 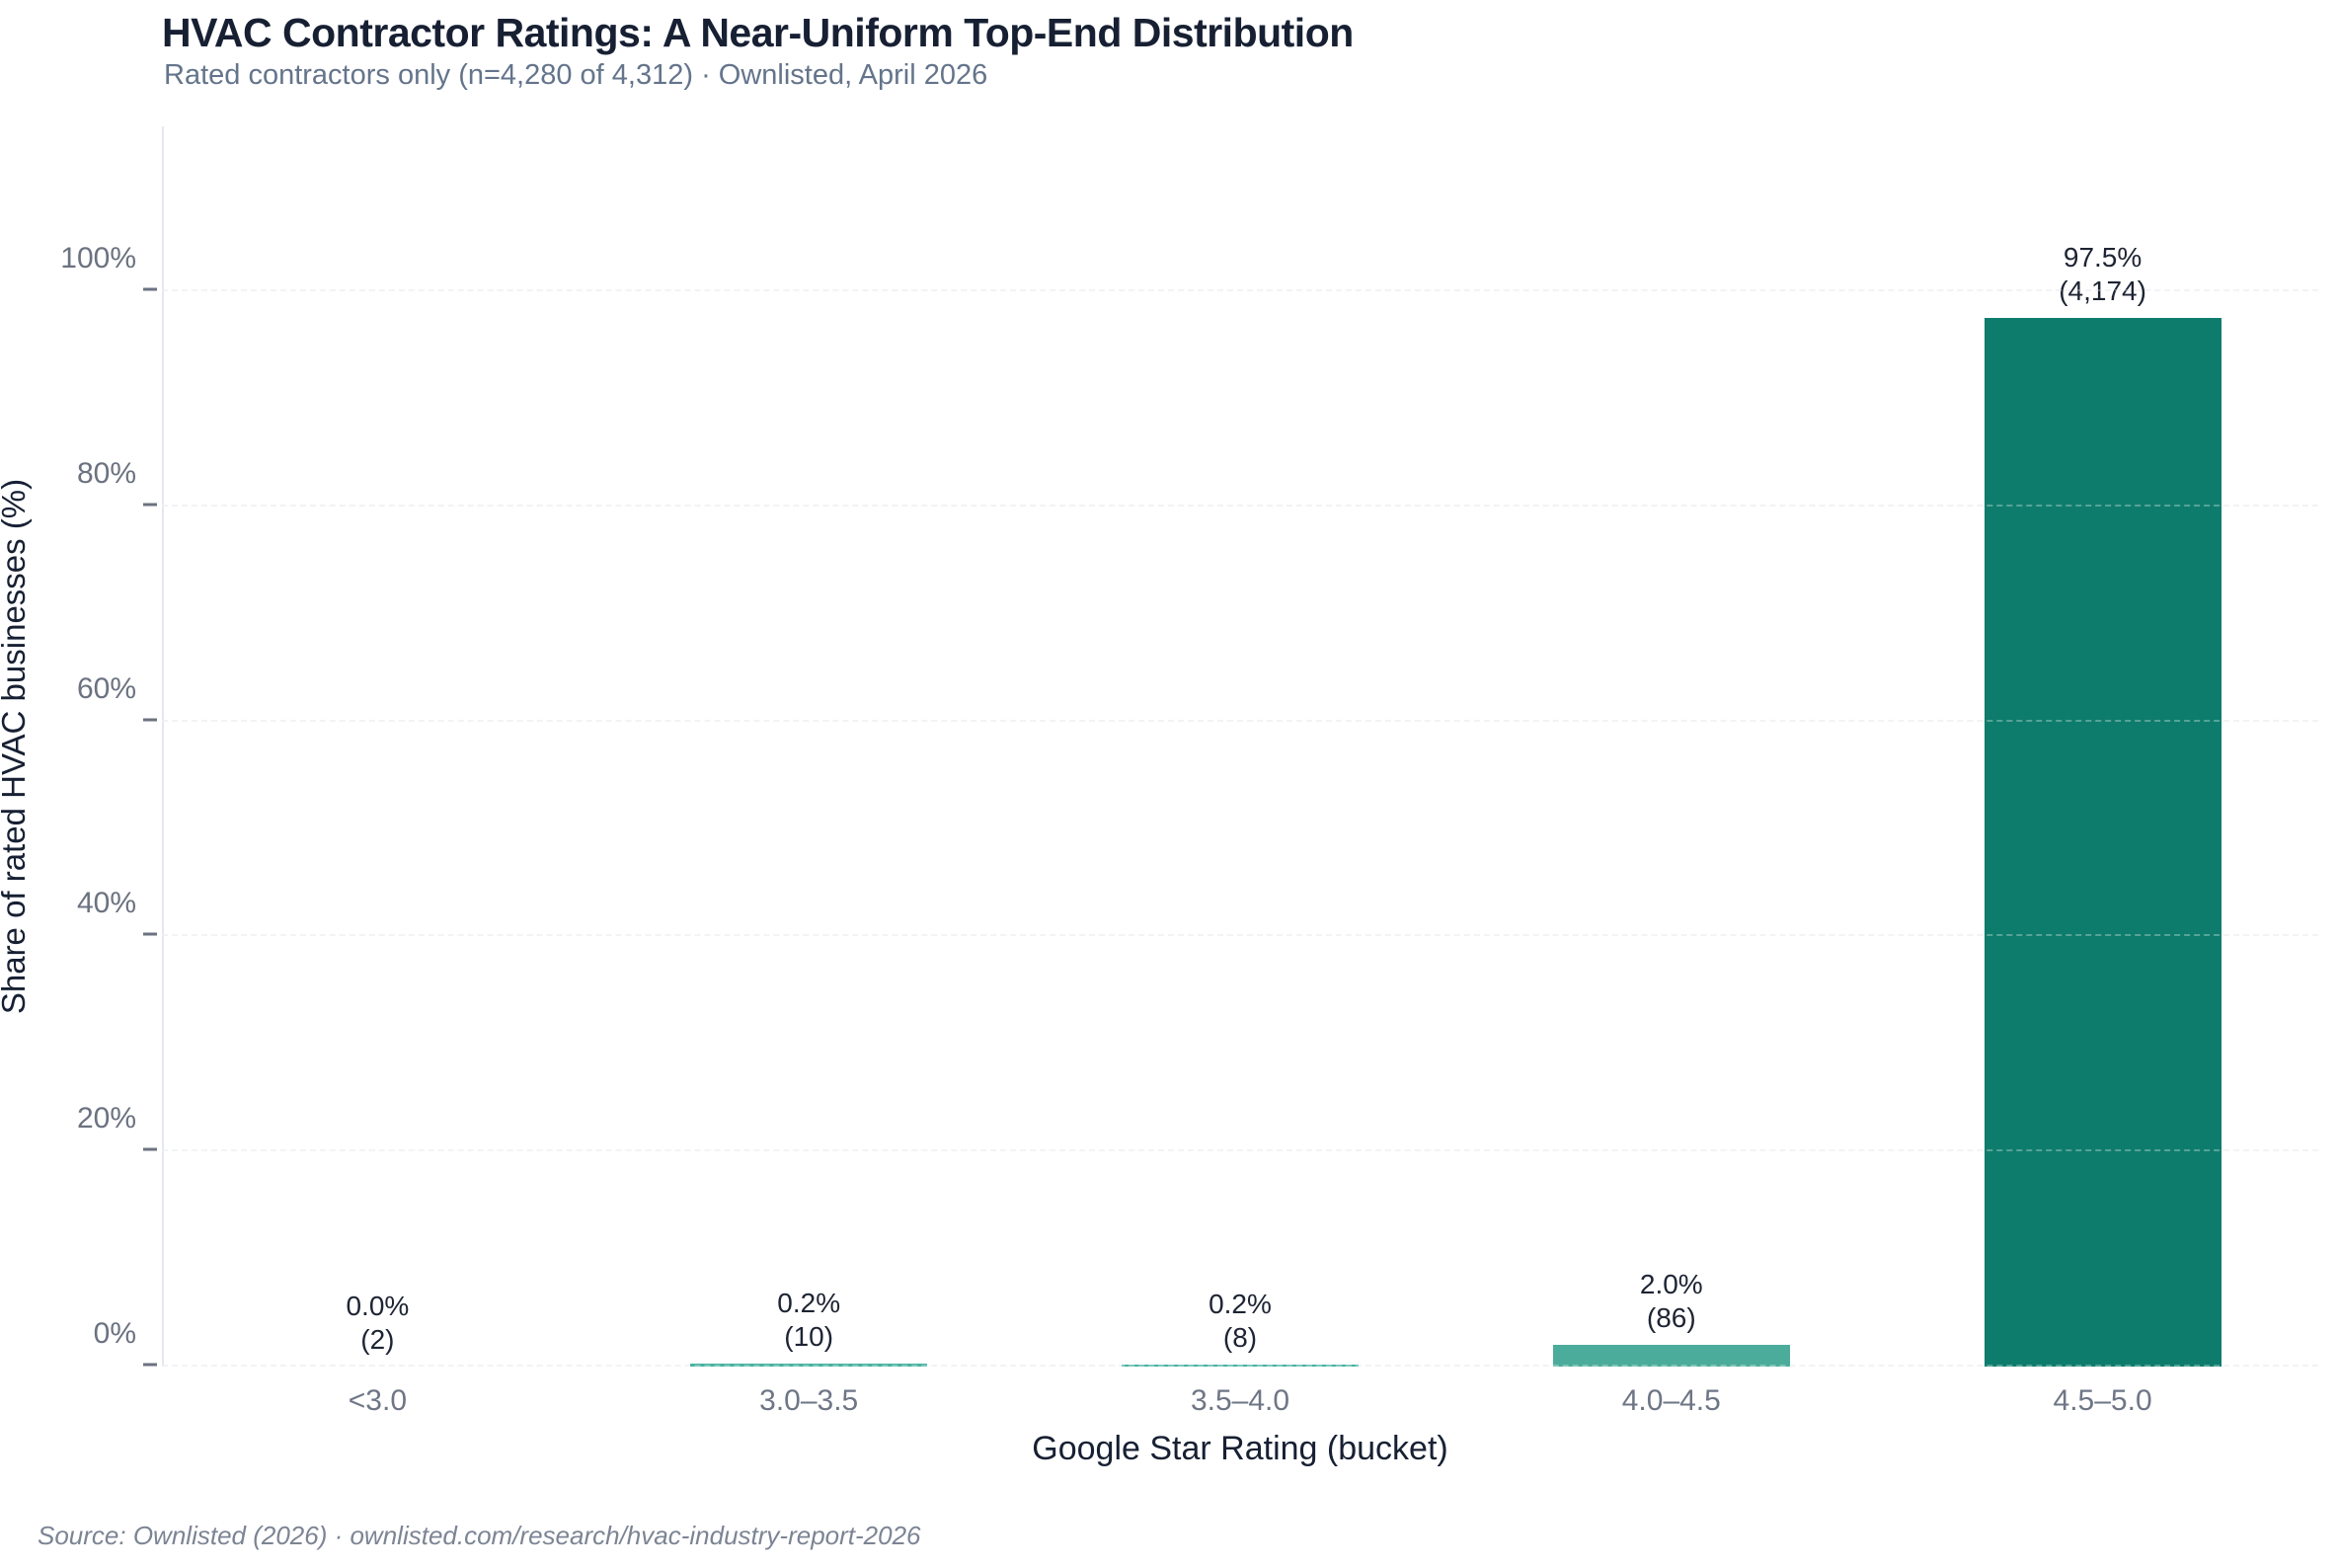 I want to click on bar-4.0–4.5, so click(x=1671, y=1356).